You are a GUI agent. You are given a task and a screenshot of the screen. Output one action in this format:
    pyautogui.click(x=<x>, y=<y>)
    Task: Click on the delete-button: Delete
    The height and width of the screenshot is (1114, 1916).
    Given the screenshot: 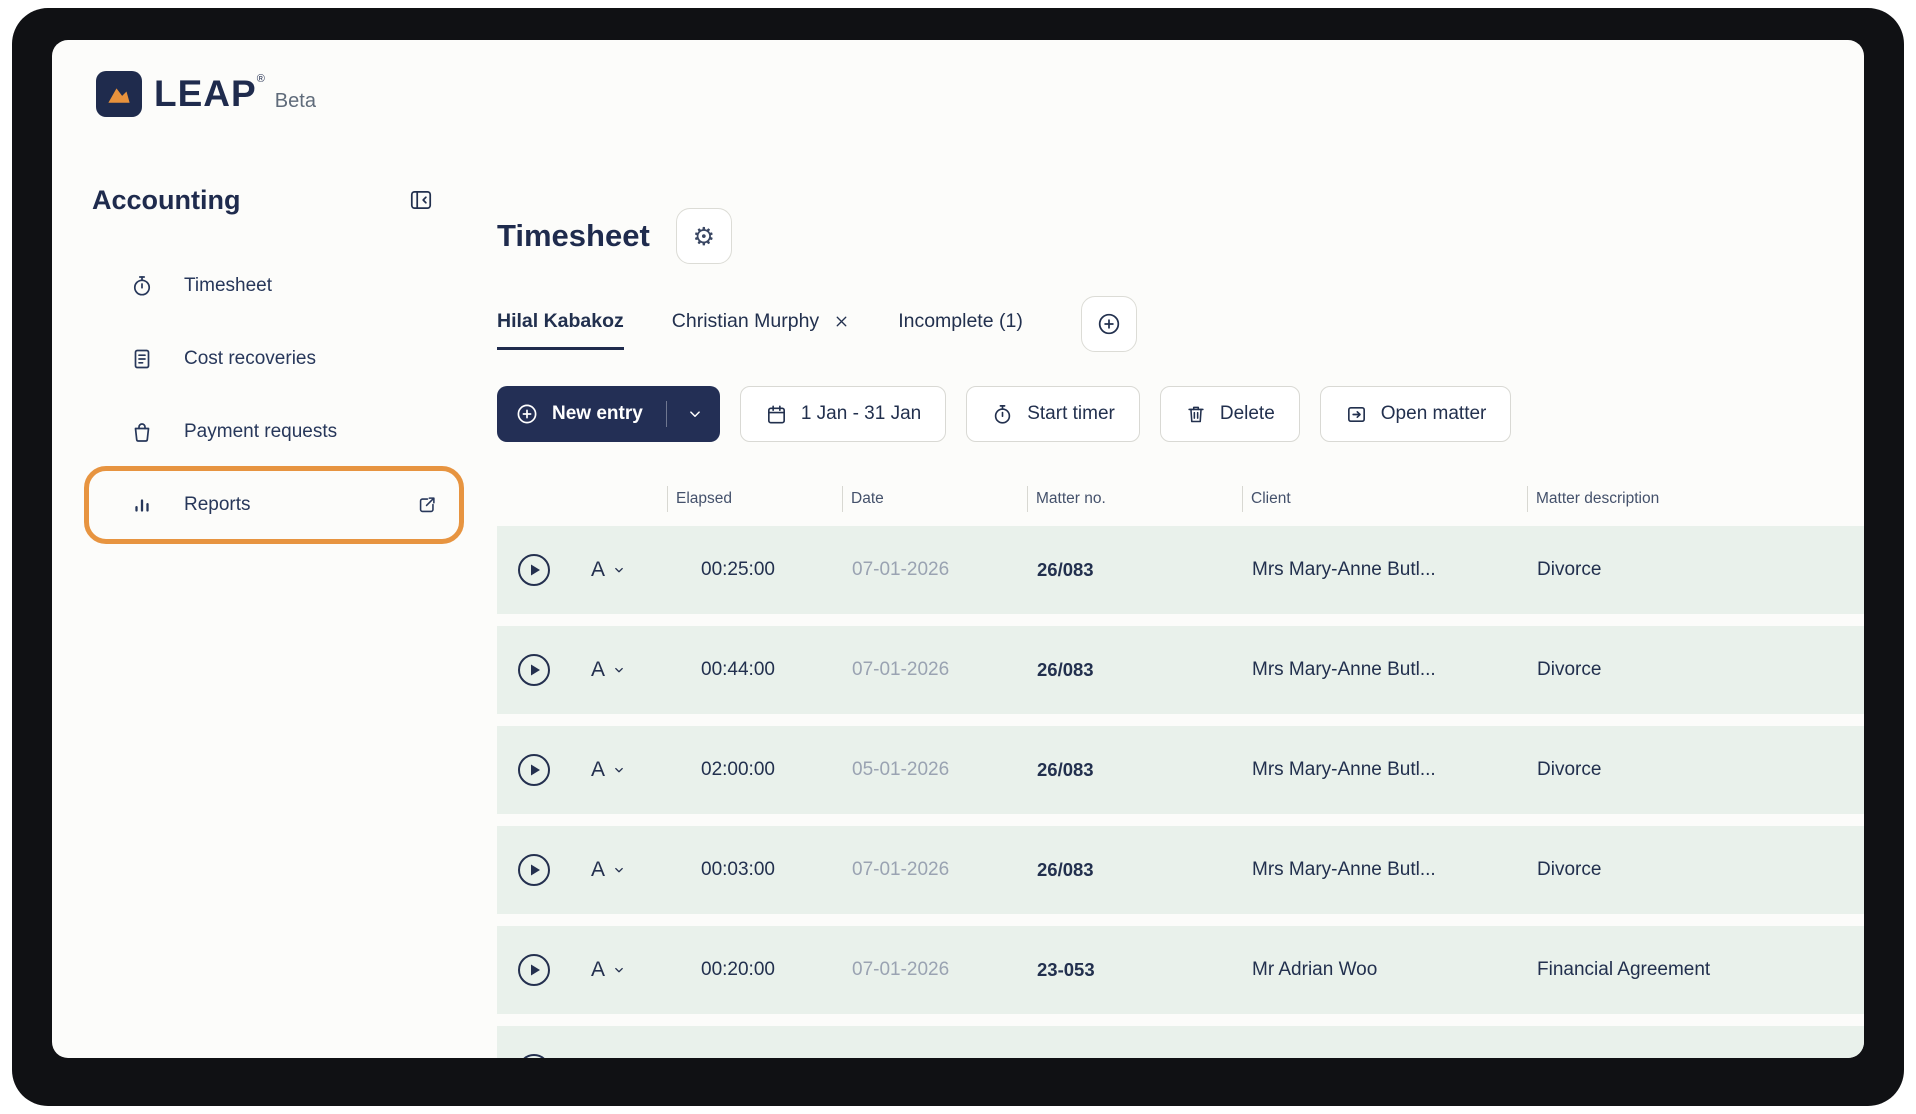 What is the action you would take?
    pyautogui.click(x=1229, y=414)
    